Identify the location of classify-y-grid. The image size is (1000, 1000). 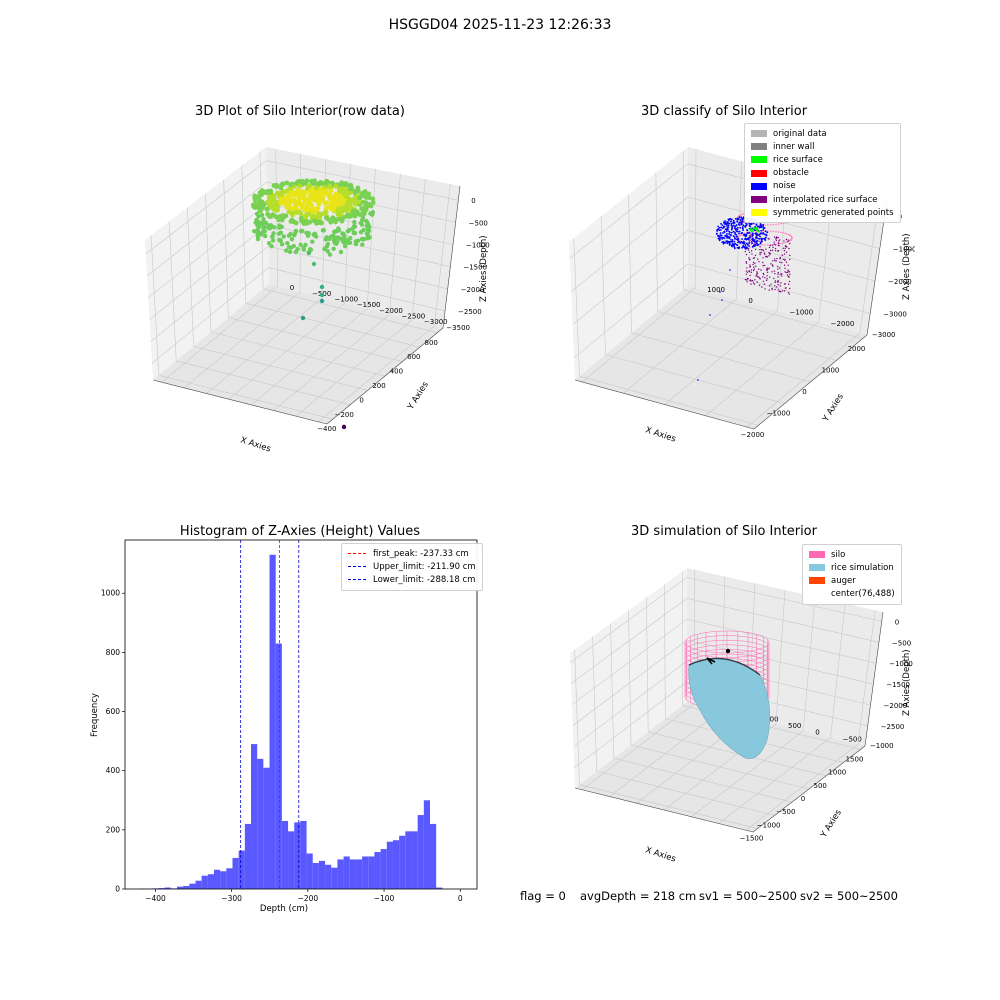
(803, 380).